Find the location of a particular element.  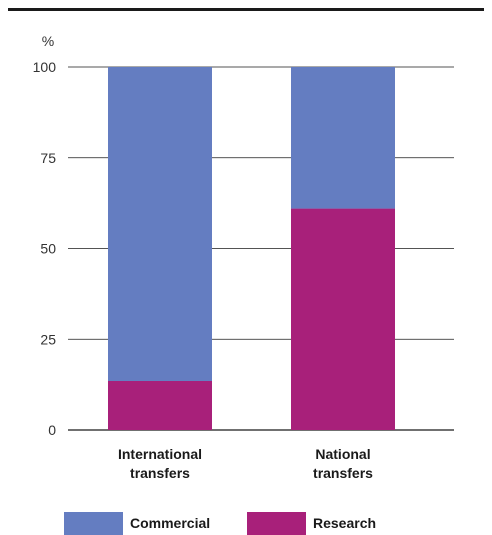

y-tick-label: 0 is located at coordinates (52, 430).